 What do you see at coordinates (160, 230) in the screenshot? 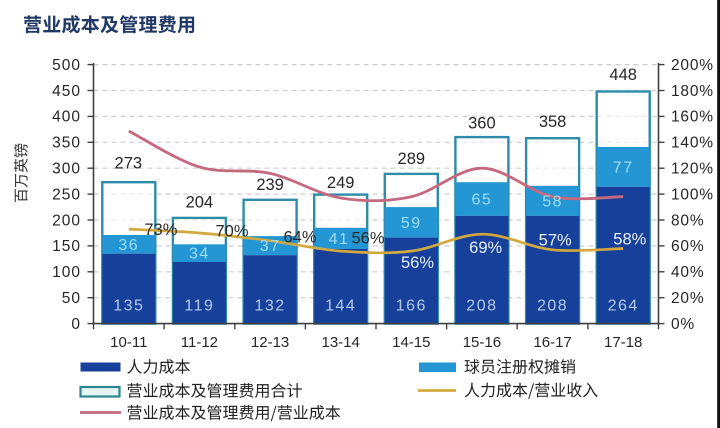
I see `svg-text: 73%` at bounding box center [160, 230].